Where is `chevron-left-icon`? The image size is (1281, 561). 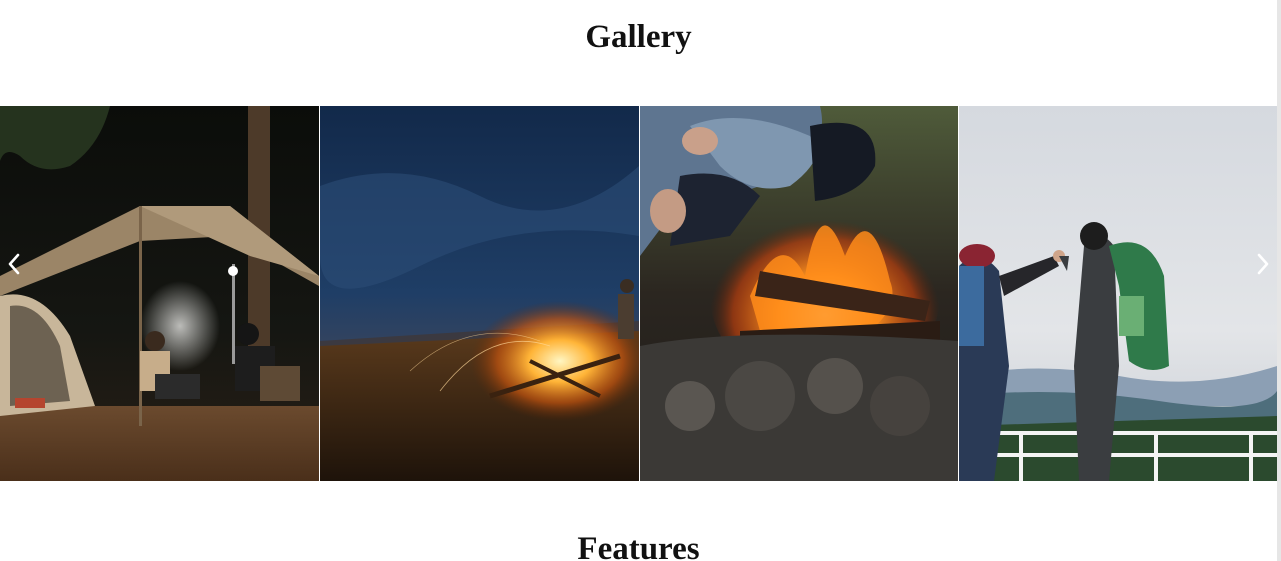
chevron-left-icon is located at coordinates (14, 264).